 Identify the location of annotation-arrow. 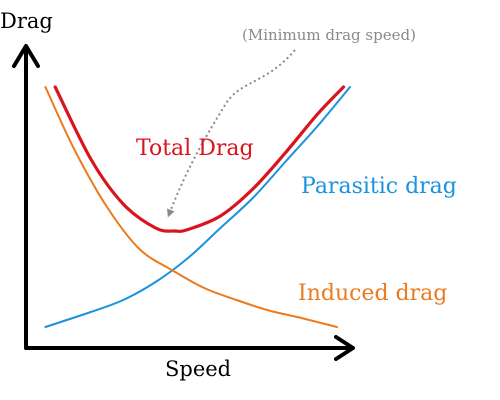
(231, 133).